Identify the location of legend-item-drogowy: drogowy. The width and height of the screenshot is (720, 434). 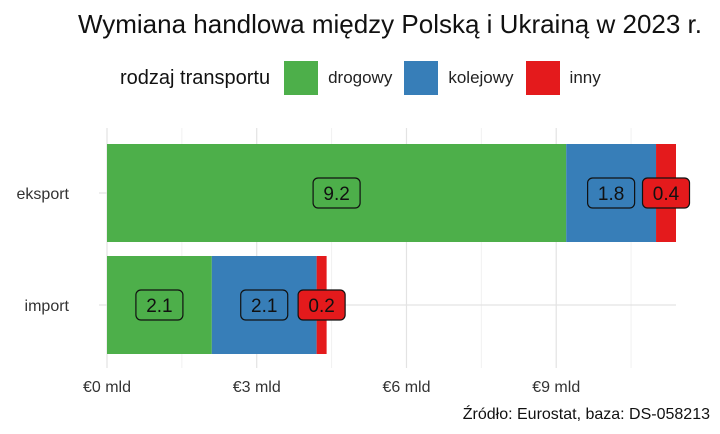
(338, 78).